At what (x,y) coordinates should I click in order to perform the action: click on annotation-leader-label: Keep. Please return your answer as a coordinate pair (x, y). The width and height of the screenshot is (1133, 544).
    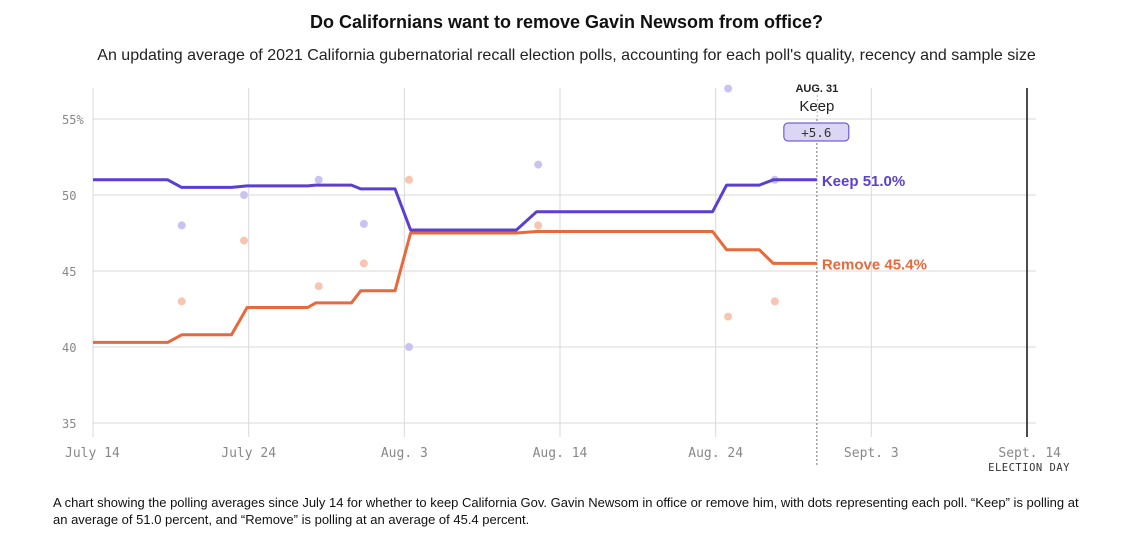
    Looking at the image, I should click on (816, 106).